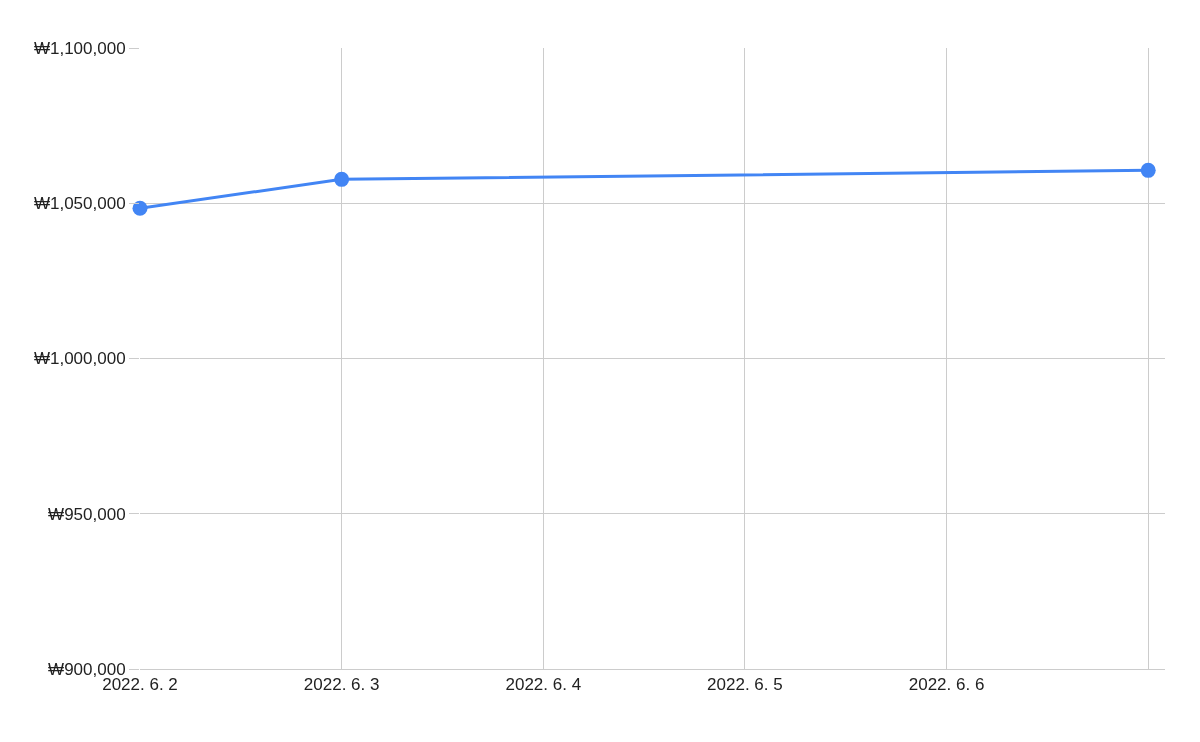 The width and height of the screenshot is (1200, 742). I want to click on y-tick-label: ₩1,000,000, so click(79, 359).